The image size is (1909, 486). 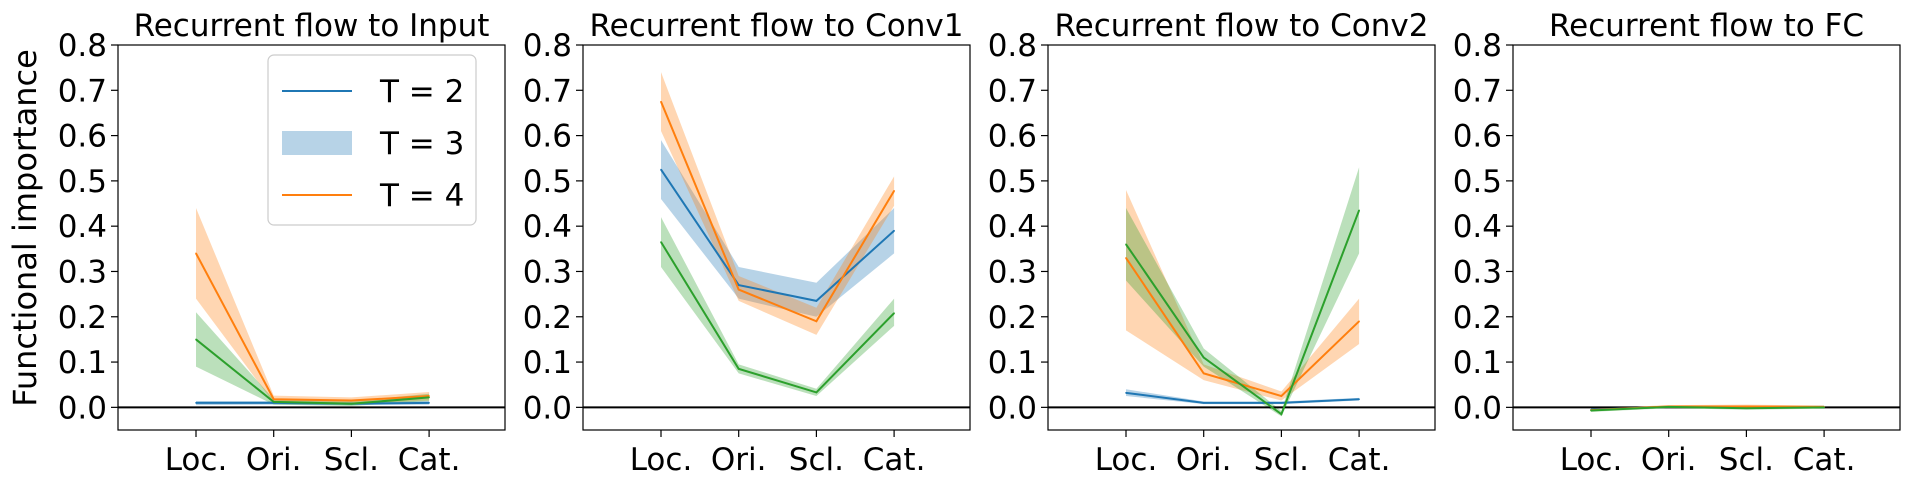 What do you see at coordinates (1706, 26) in the screenshot?
I see `panel-title: Recurrent flow to FC` at bounding box center [1706, 26].